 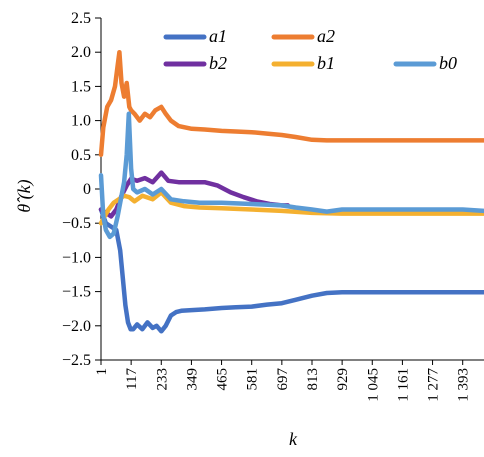 What do you see at coordinates (76, 257) in the screenshot?
I see `y-tick-label: −1.0` at bounding box center [76, 257].